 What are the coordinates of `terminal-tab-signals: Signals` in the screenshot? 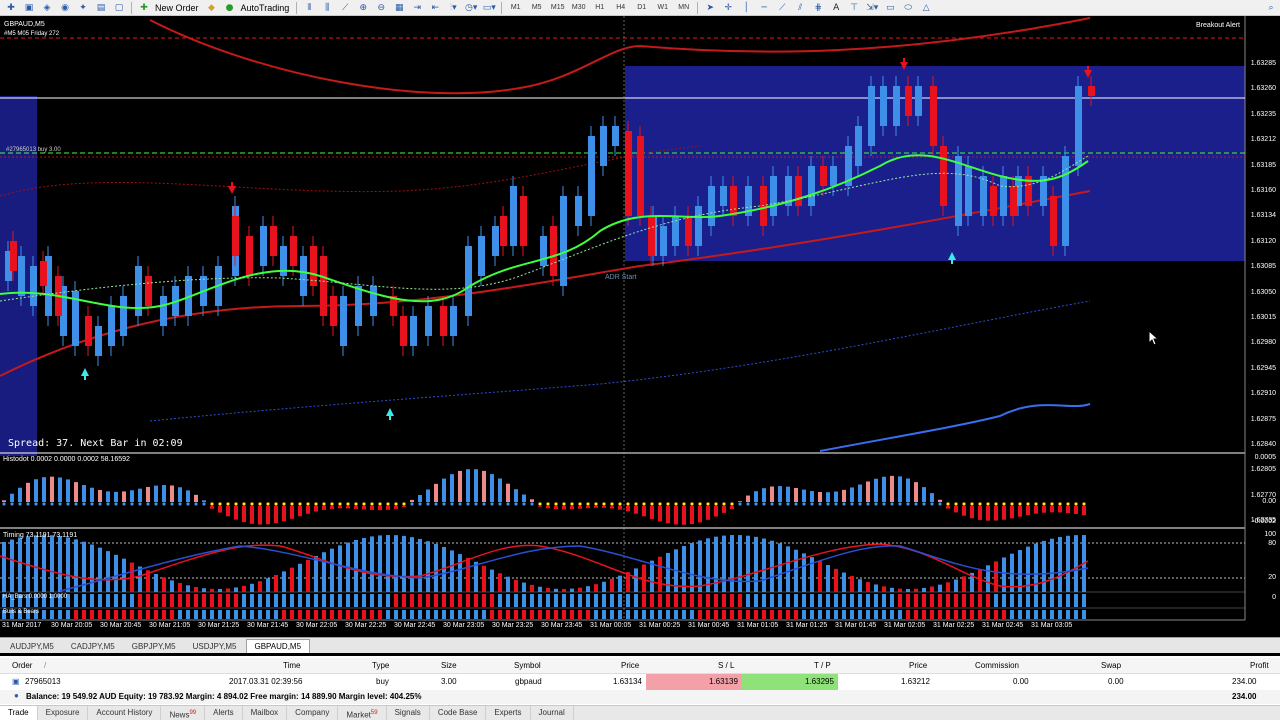 It's located at (408, 713).